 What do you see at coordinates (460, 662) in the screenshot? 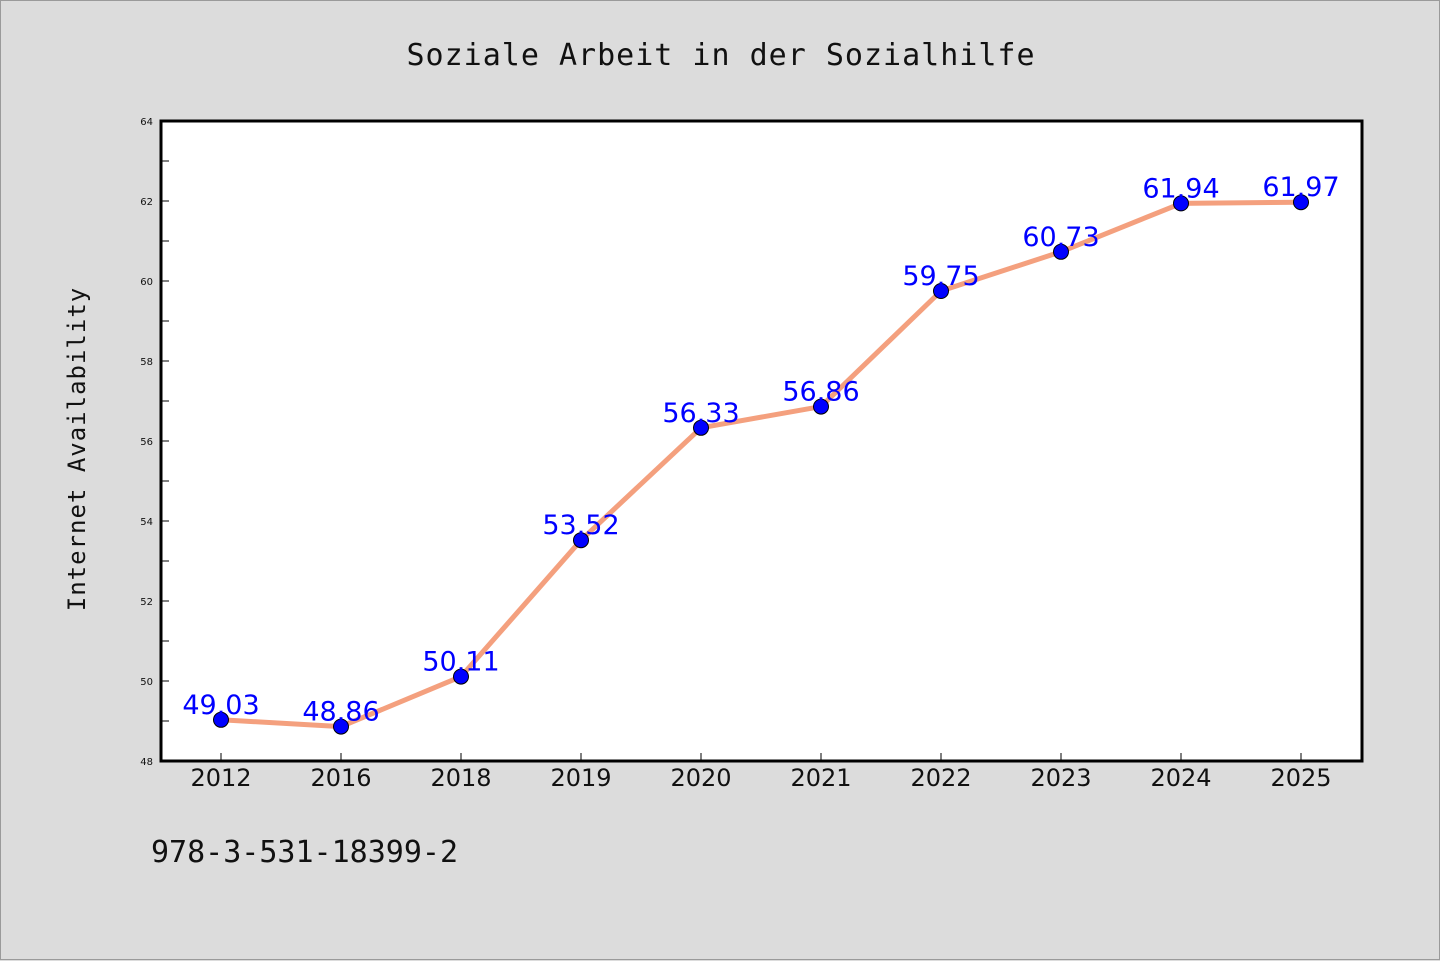
I see `data-label: 50.11` at bounding box center [460, 662].